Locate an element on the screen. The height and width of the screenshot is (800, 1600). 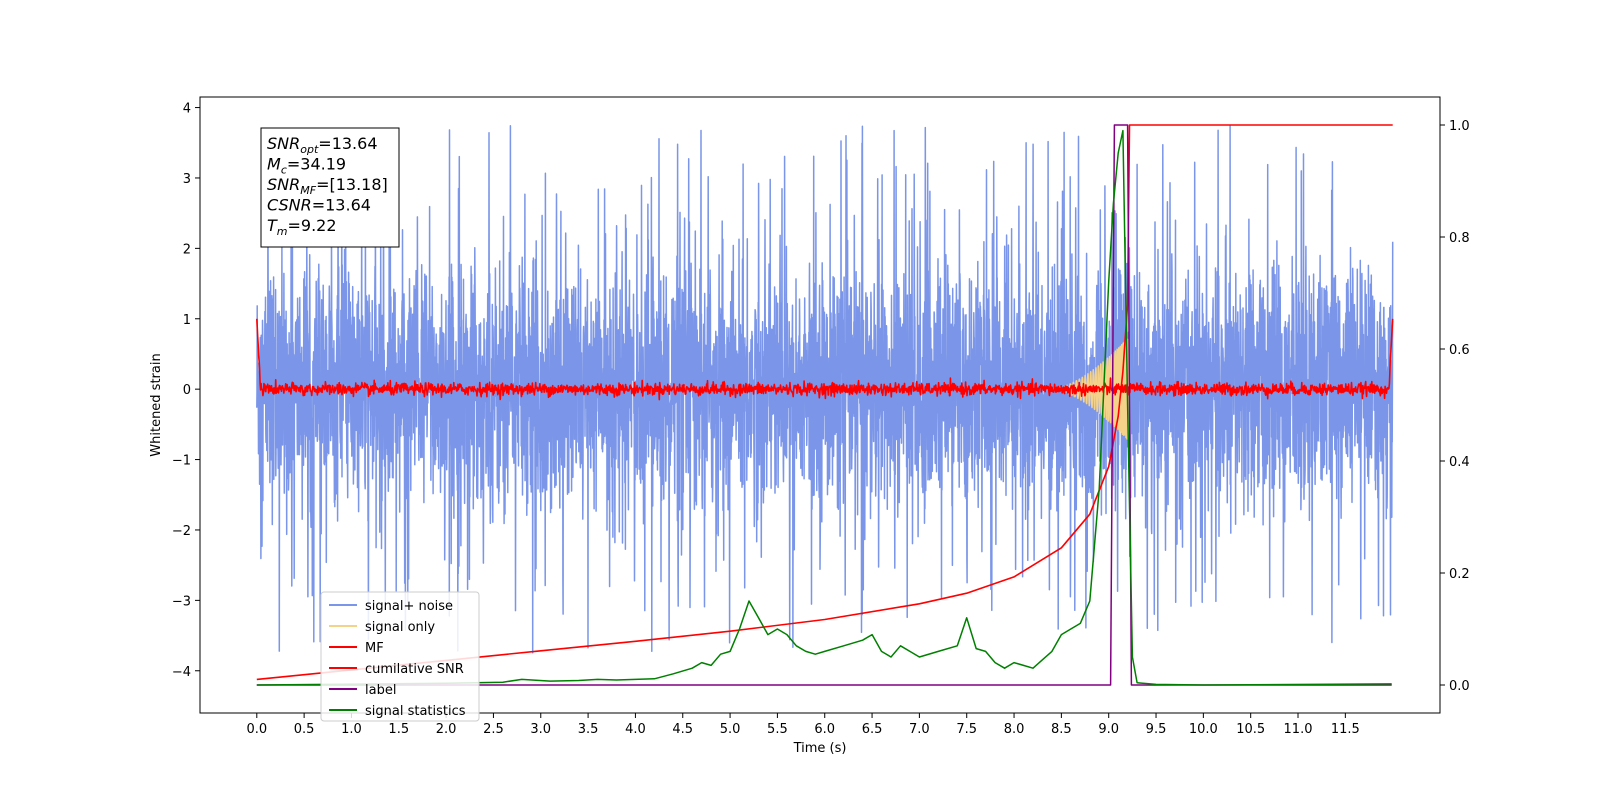
x-tick-label: 2.5 is located at coordinates (493, 729).